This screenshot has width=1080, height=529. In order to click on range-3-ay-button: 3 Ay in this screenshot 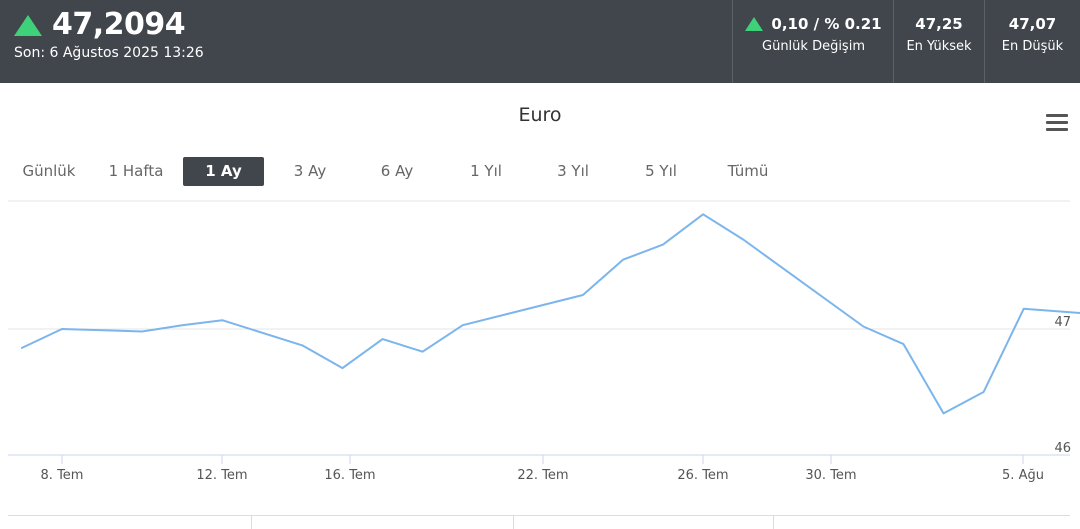, I will do `click(310, 171)`.